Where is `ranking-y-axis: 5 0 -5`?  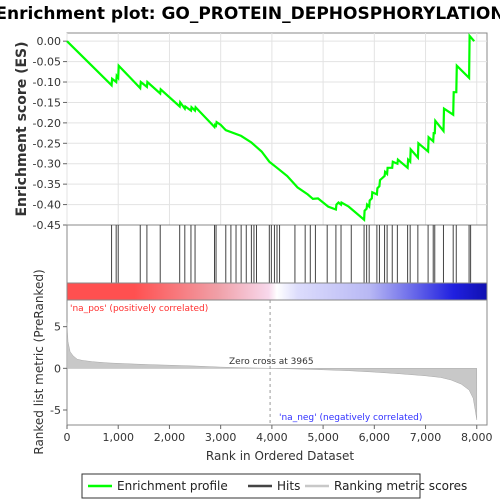 ranking-y-axis: 5 0 -5 is located at coordinates (58, 369).